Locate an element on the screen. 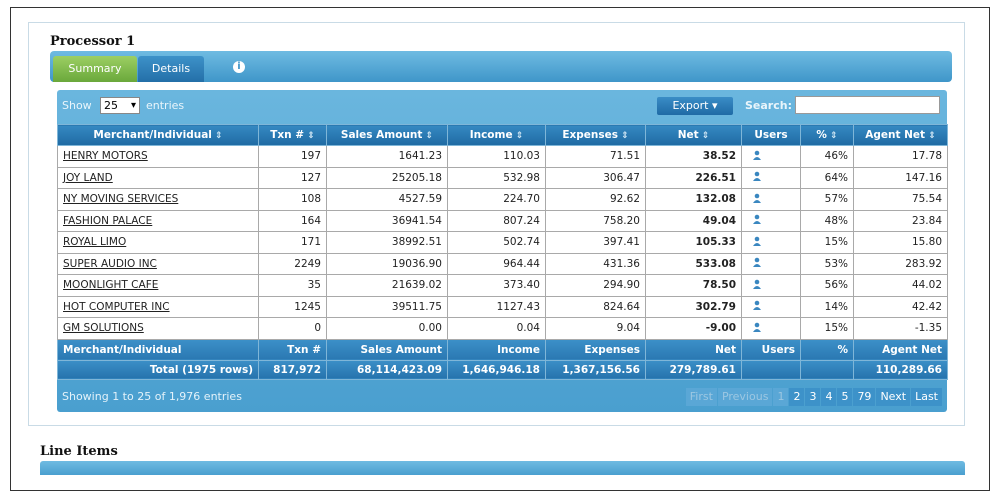  cell: 9.04 is located at coordinates (595, 328).